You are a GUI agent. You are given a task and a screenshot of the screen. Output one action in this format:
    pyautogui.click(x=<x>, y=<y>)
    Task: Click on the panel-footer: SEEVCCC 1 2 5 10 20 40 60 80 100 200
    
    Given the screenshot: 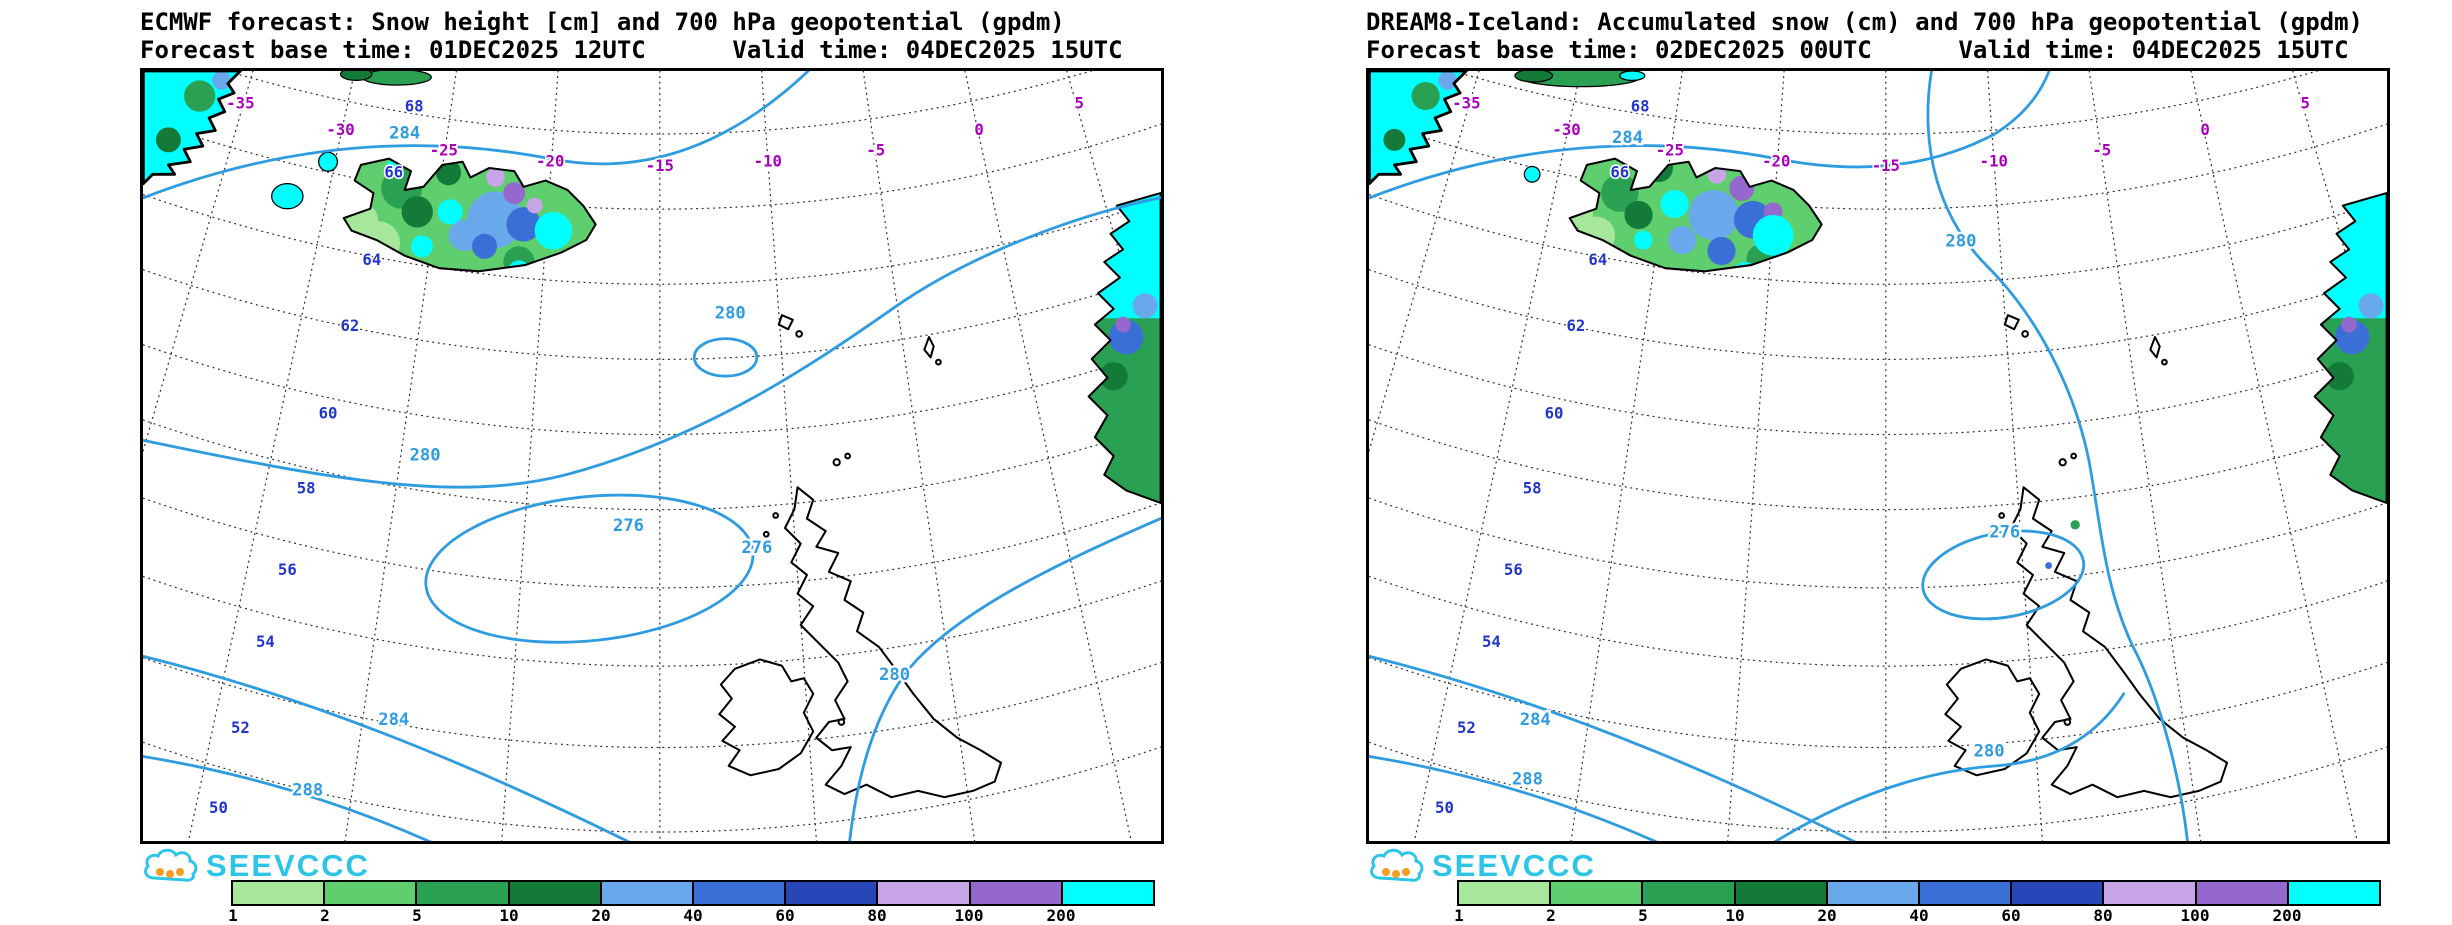 What is the action you would take?
    pyautogui.click(x=652, y=884)
    